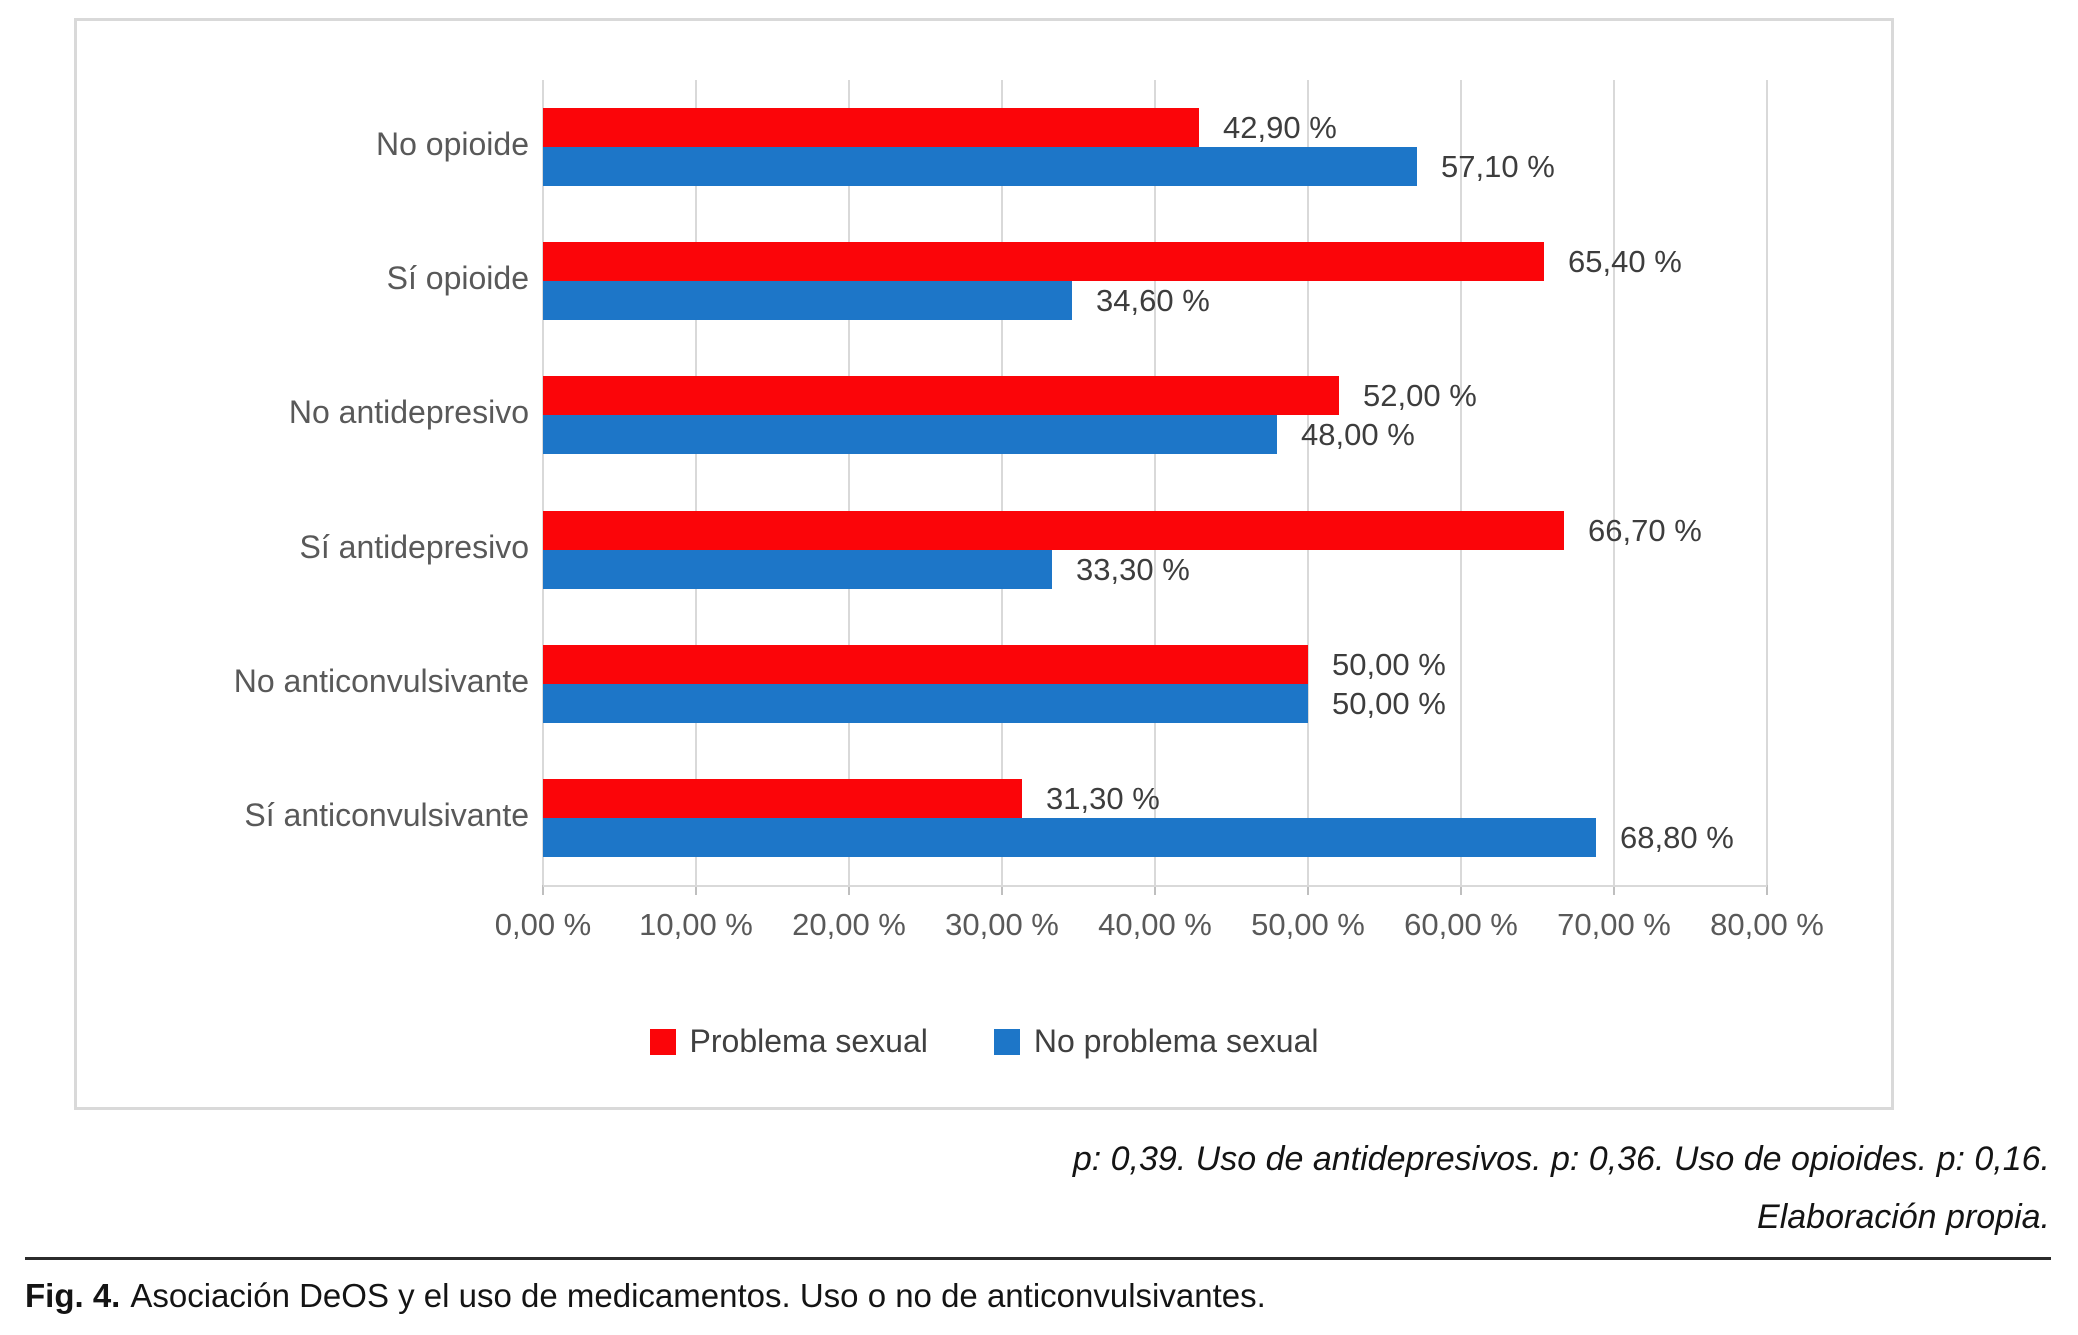 The image size is (2078, 1335). What do you see at coordinates (543, 924) in the screenshot?
I see `x-axis-tick-label: 0,00 %` at bounding box center [543, 924].